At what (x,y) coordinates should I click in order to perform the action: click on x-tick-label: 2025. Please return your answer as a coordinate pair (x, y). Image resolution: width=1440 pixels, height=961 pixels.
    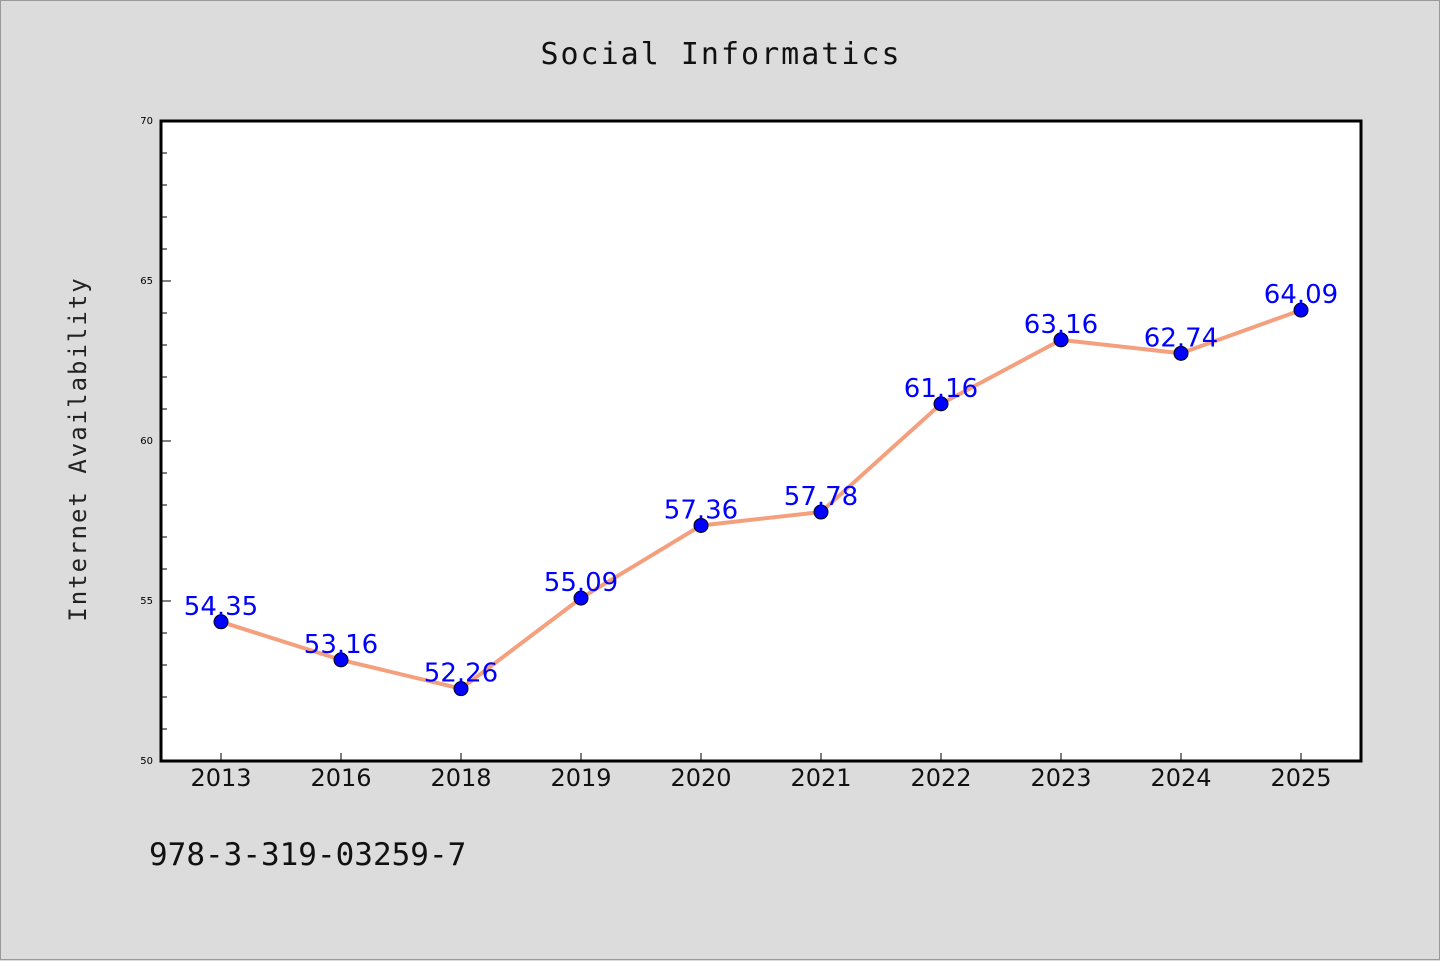
    Looking at the image, I should click on (1300, 778).